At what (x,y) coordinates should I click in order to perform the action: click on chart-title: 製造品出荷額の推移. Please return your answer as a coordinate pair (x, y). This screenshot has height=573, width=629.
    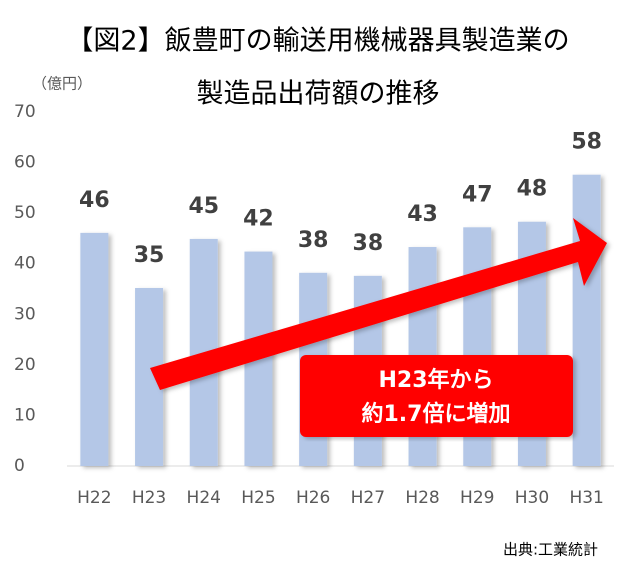
    Looking at the image, I should click on (318, 94).